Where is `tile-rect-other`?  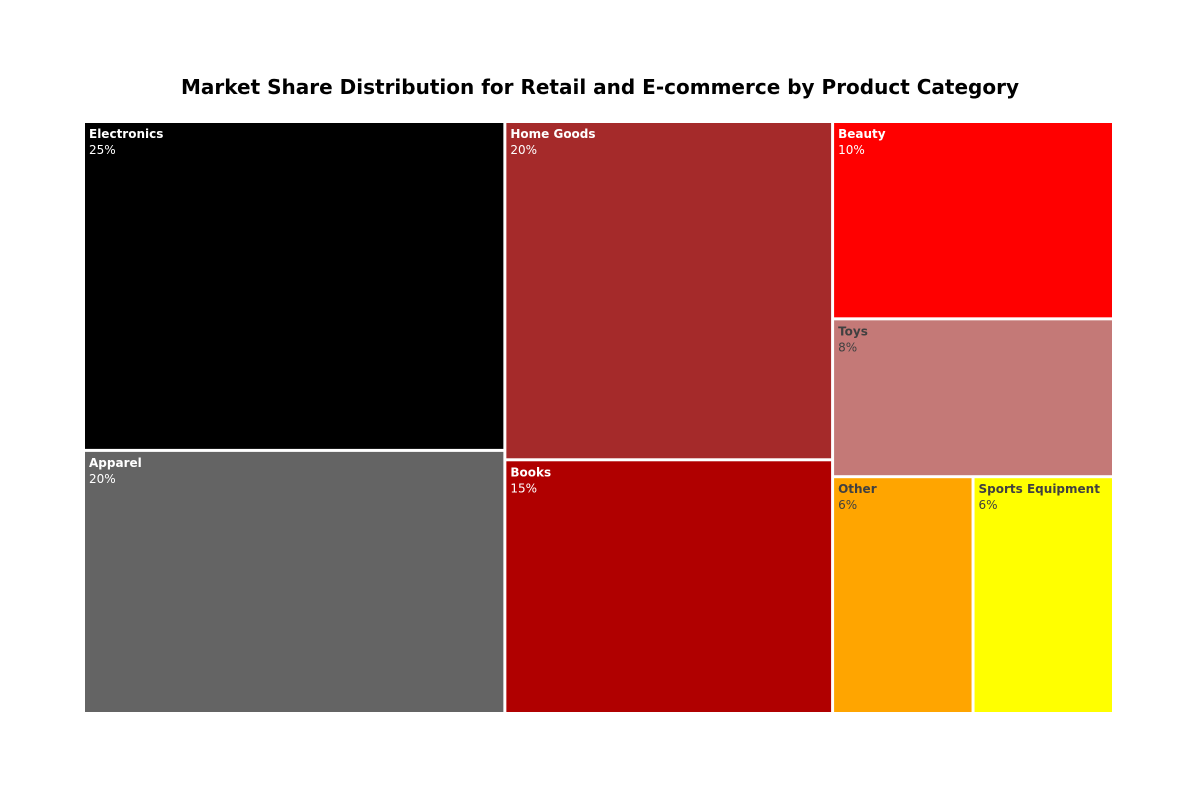
tile-rect-other is located at coordinates (903, 595).